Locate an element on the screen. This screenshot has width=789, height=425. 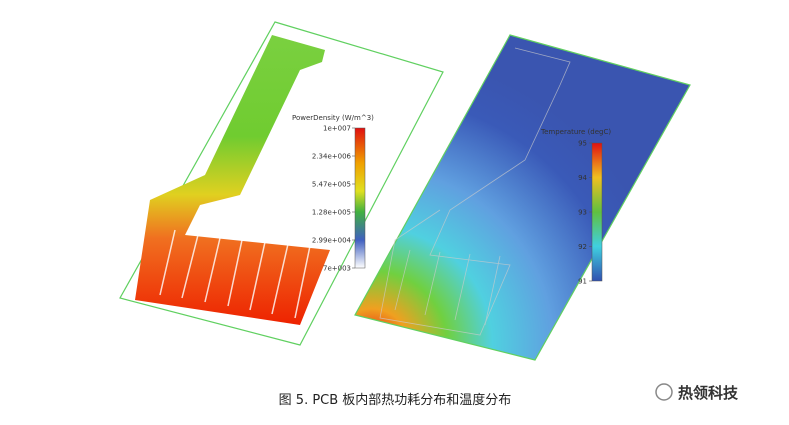
tick-label: 2.99e+004 is located at coordinates (332, 241).